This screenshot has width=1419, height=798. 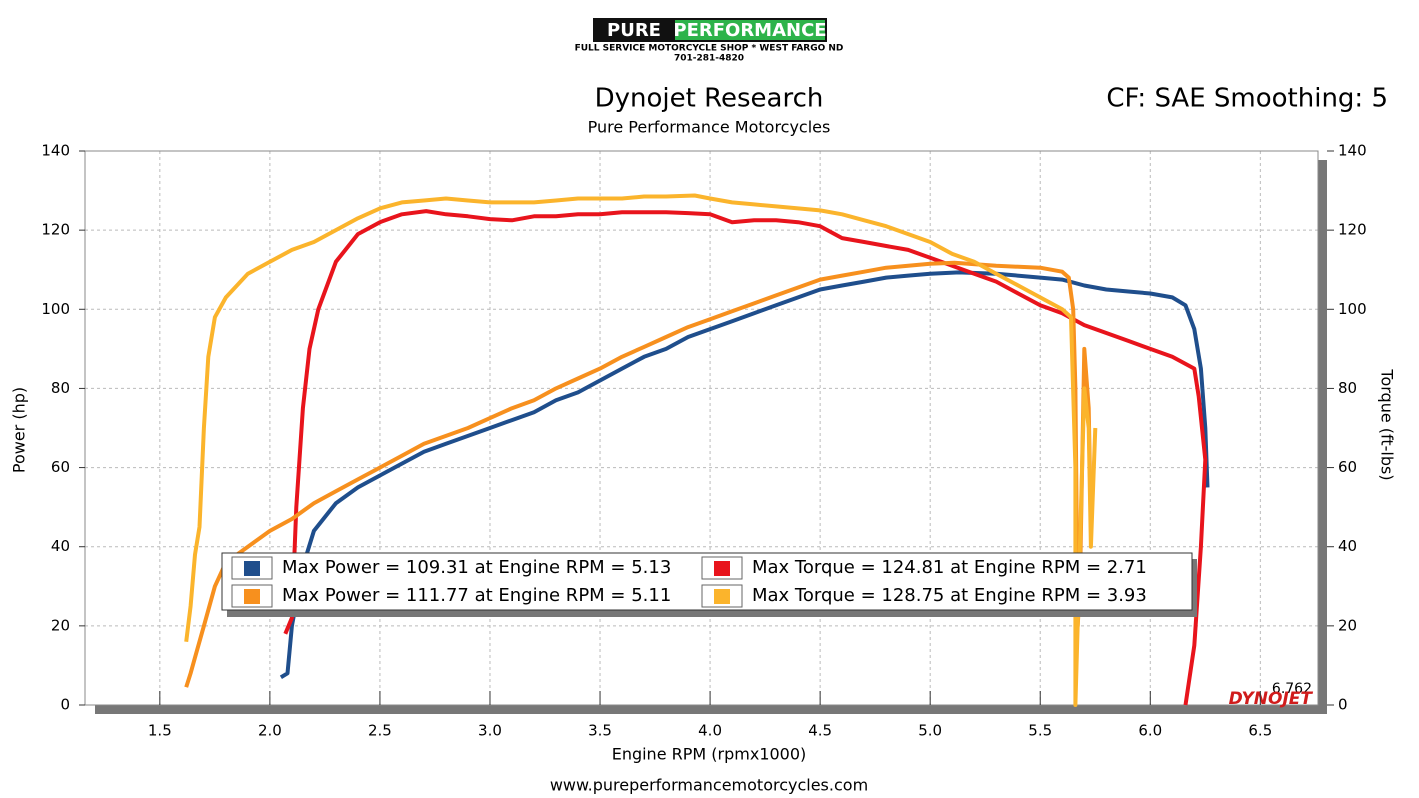 I want to click on y-tick-label: 60, so click(x=60, y=467).